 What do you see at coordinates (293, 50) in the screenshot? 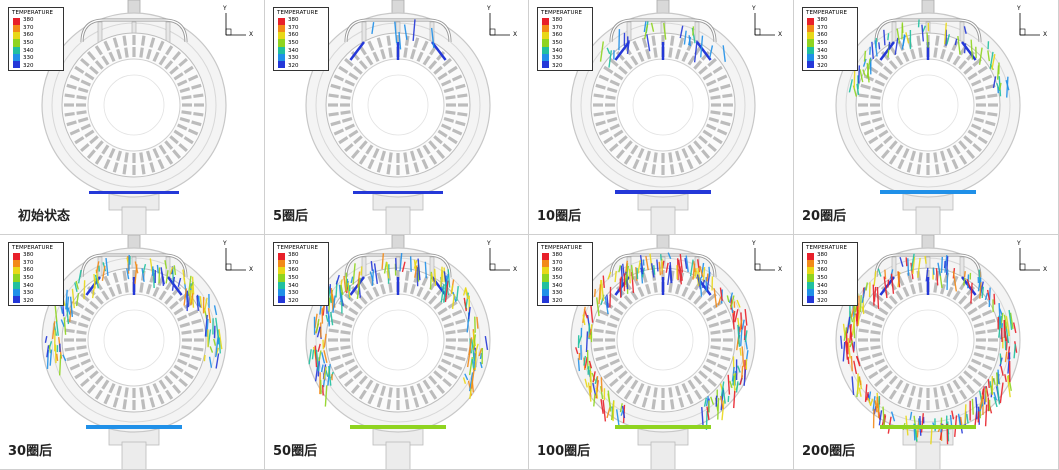
I see `legend-label: 340` at bounding box center [293, 50].